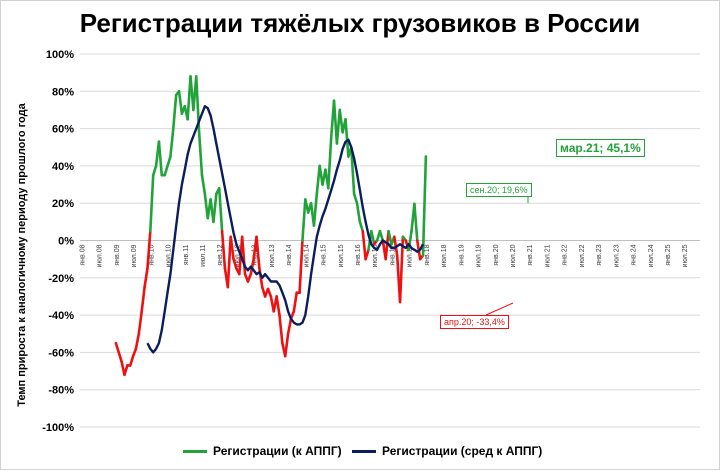 The width and height of the screenshot is (720, 470). Describe the element at coordinates (600, 148) in the screenshot. I see `annotation-mar21: мар.21; 45,1%` at that location.